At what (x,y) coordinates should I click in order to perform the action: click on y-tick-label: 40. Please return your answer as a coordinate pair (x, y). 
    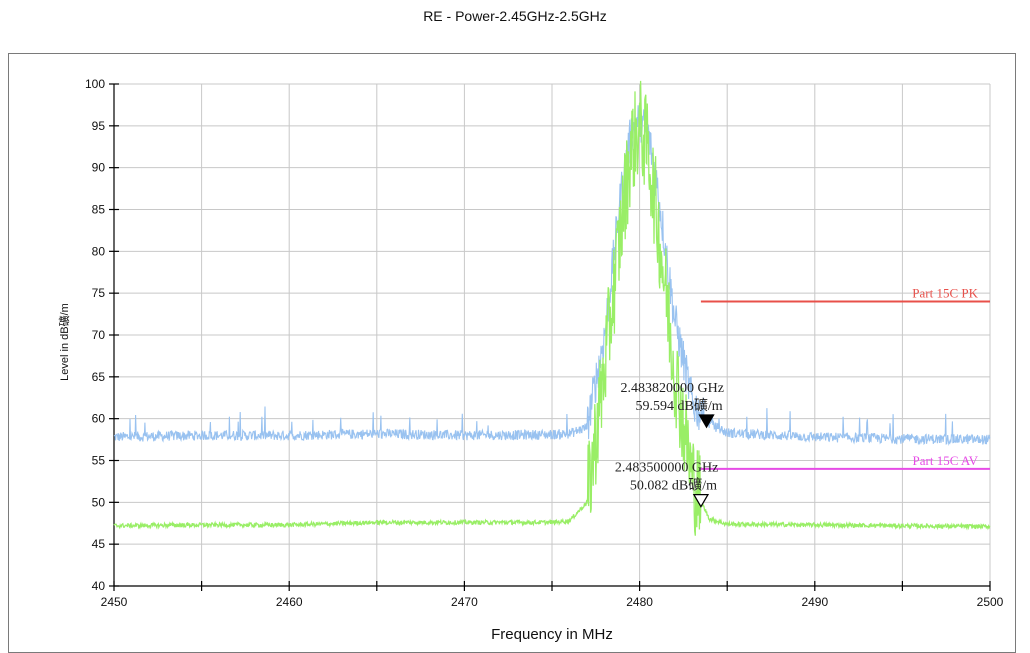
    Looking at the image, I should click on (99, 586).